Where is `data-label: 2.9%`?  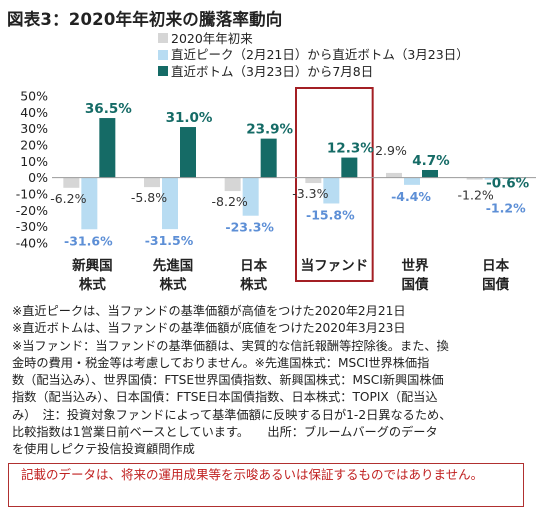 data-label: 2.9% is located at coordinates (391, 150).